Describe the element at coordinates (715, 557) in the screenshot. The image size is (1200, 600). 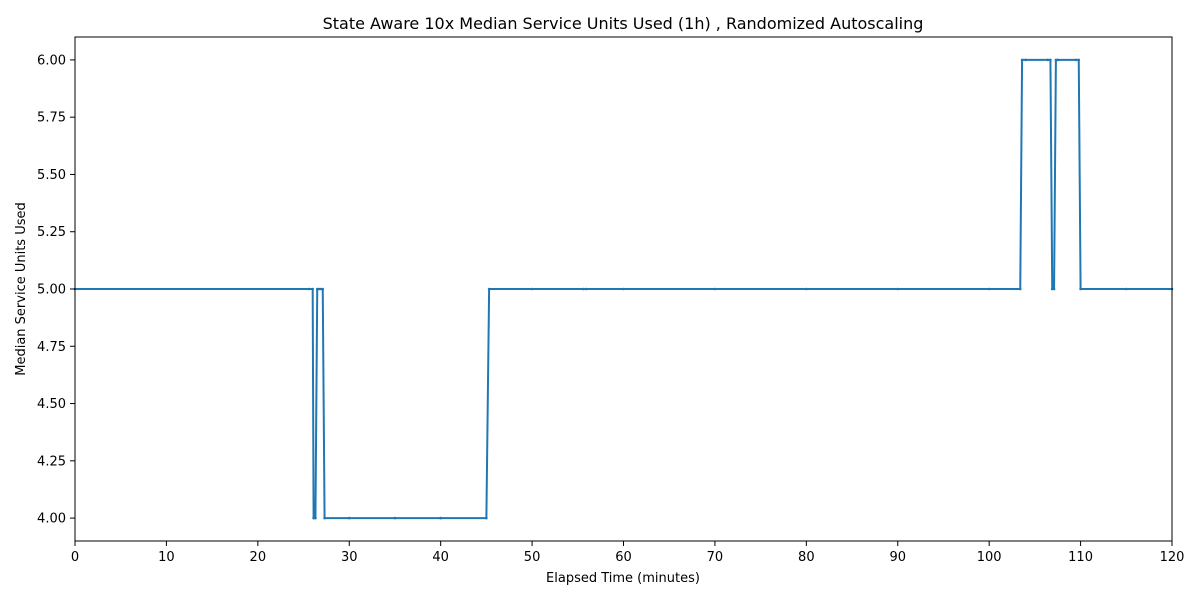
I see `x-tick-label: 70` at that location.